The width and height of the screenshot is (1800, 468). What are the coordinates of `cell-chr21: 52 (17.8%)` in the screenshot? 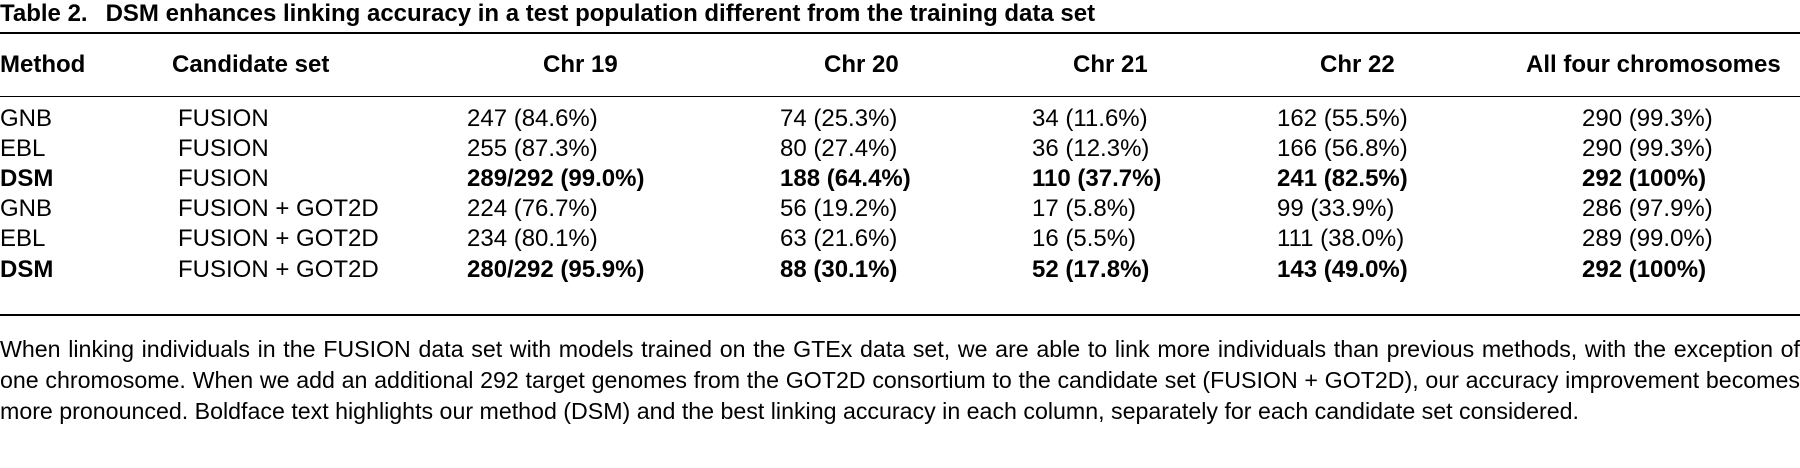 It's located at (1091, 269).